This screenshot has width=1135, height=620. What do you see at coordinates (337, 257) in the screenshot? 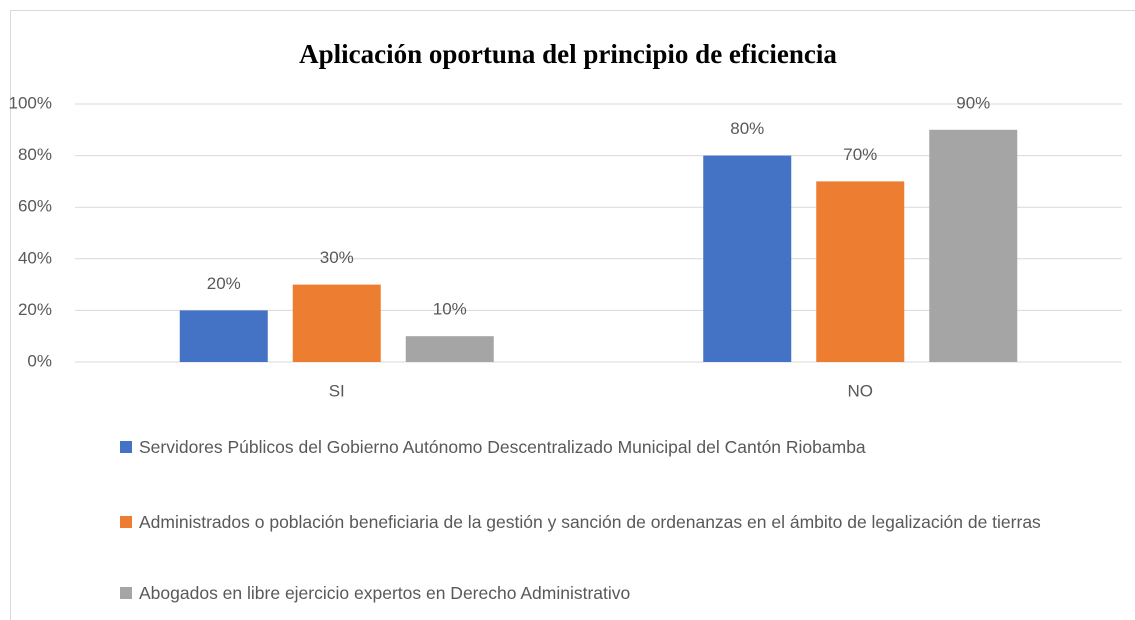
I see `data-label: 30%` at bounding box center [337, 257].